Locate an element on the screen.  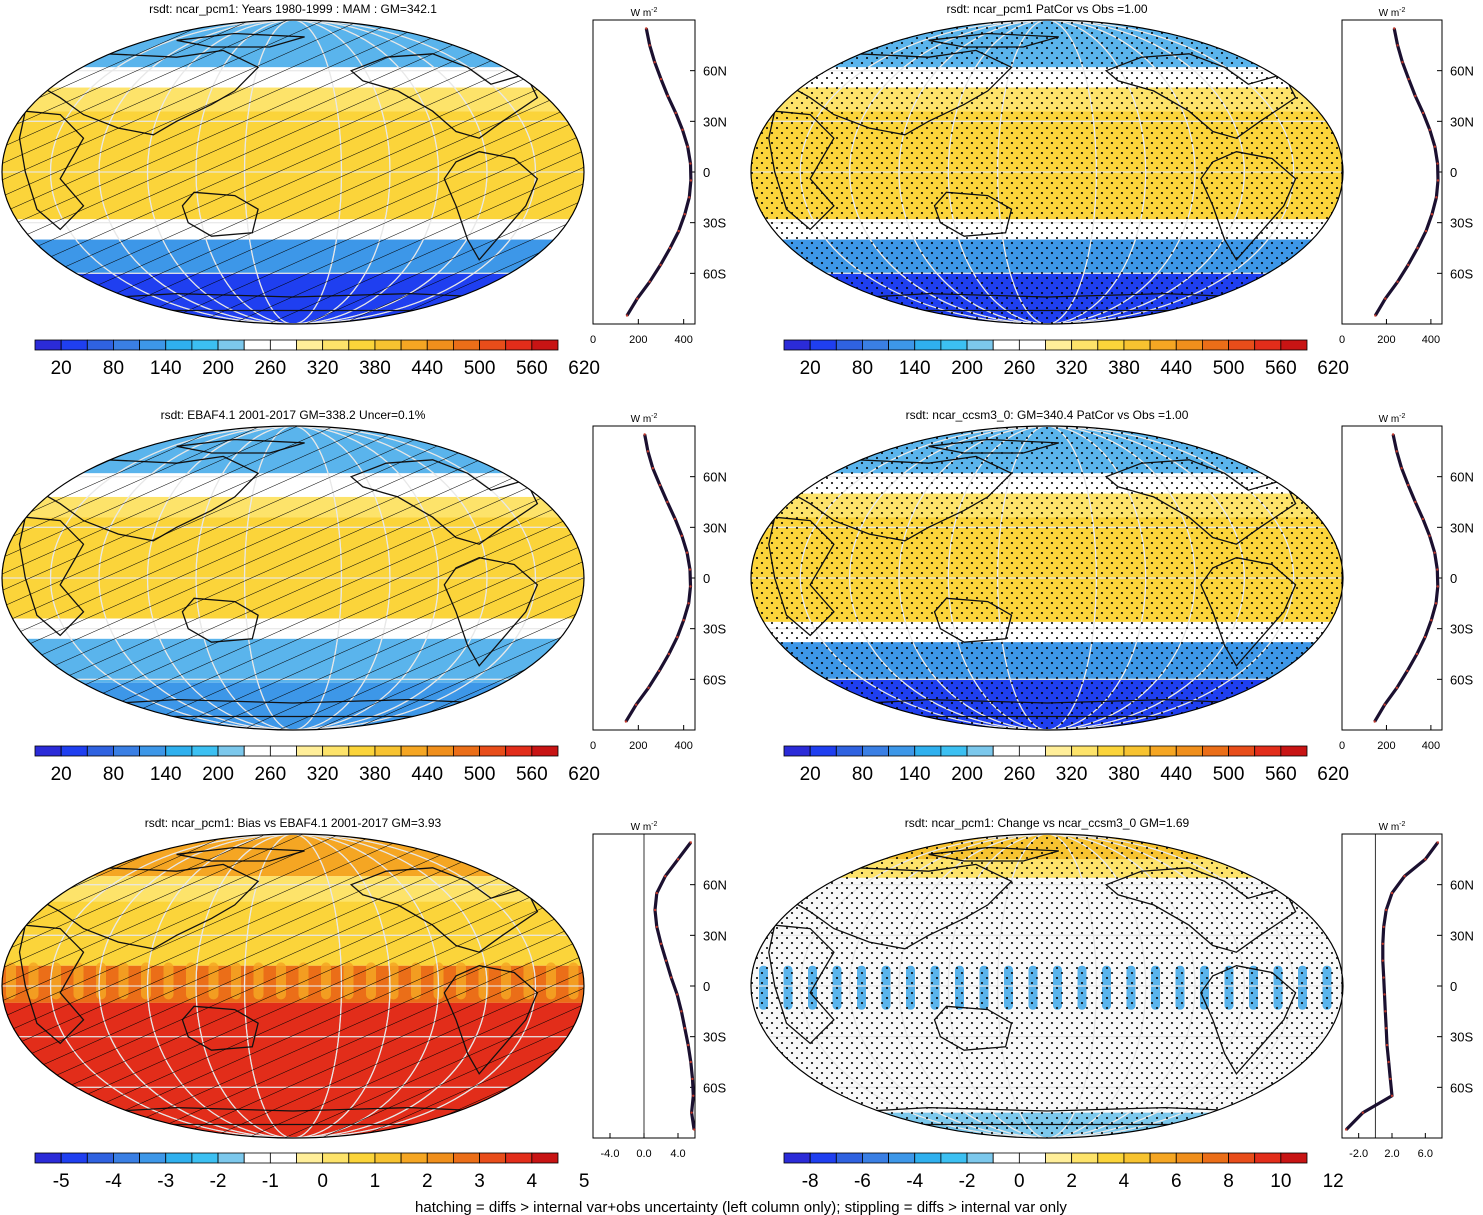
profile-frame is located at coordinates (1392, 578).